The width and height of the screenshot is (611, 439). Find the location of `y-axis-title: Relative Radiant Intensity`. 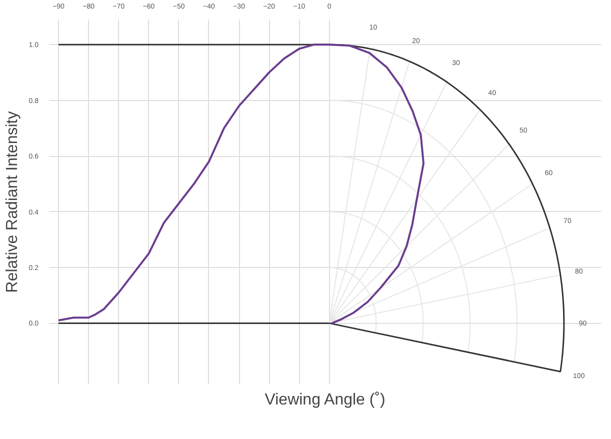

y-axis-title: Relative Radiant Intensity is located at coordinates (12, 202).